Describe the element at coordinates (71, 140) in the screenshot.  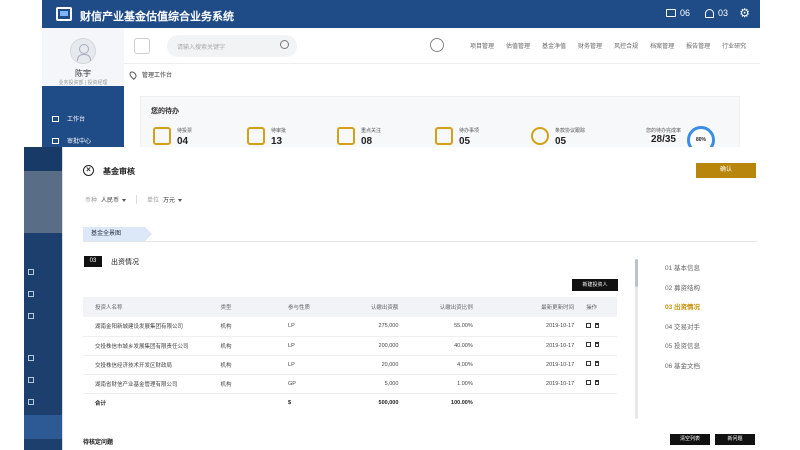
I see `sidebar-item-approval: 审批中心` at that location.